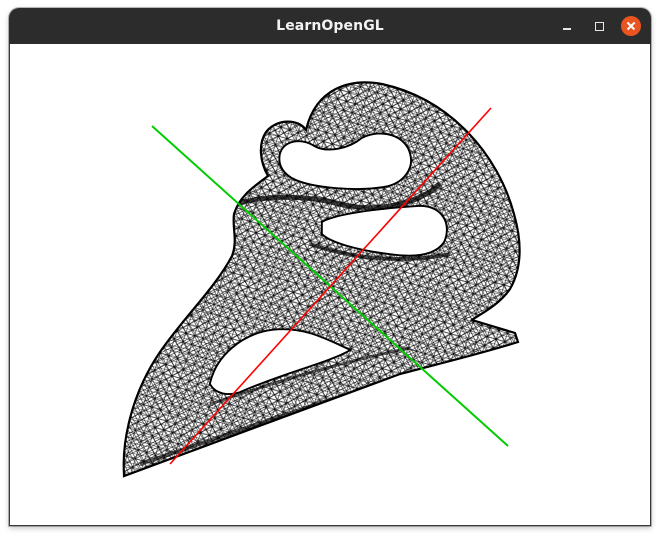 This screenshot has width=660, height=535. I want to click on window-title: LearnOpenGL, so click(330, 26).